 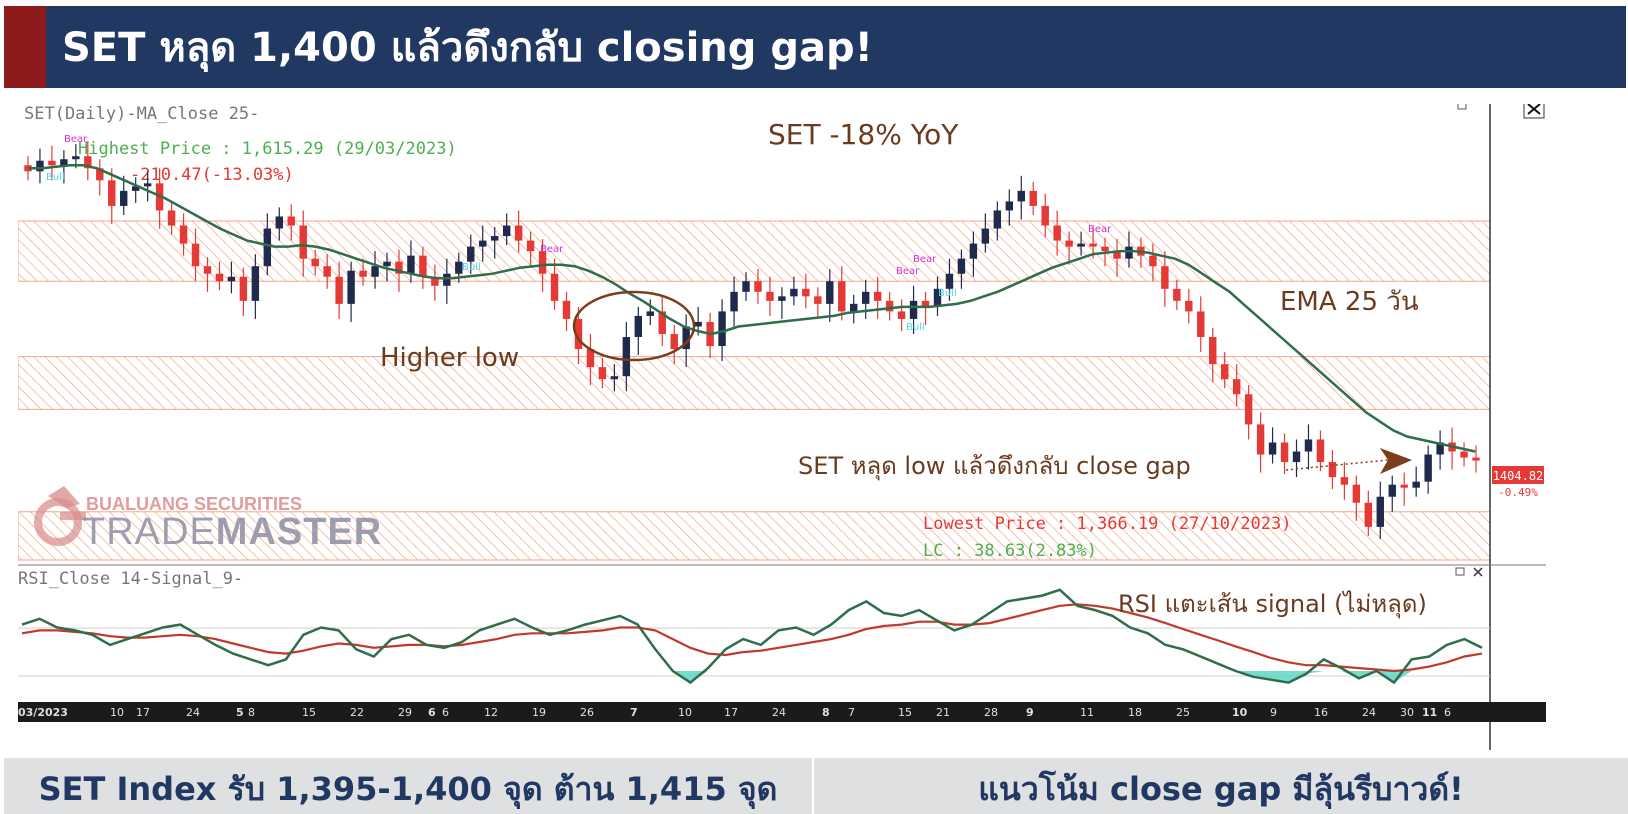 What do you see at coordinates (634, 326) in the screenshot?
I see `higher-low-circle` at bounding box center [634, 326].